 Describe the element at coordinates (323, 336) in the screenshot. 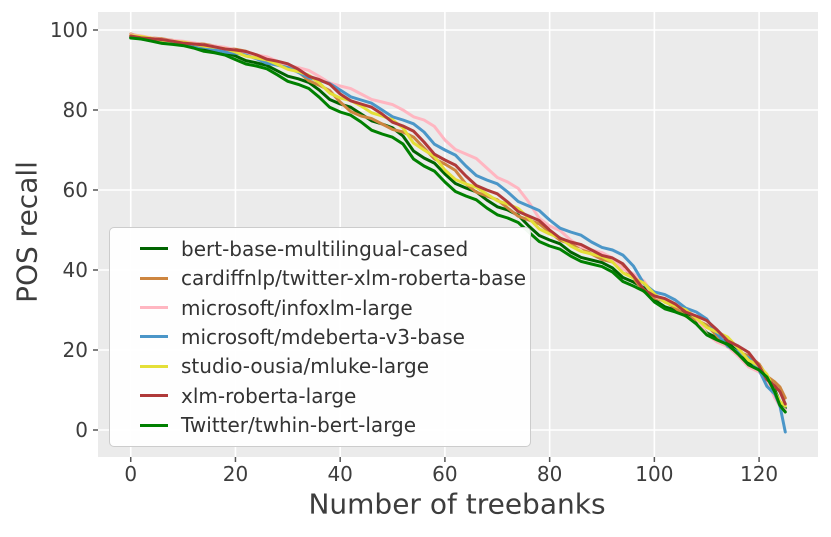

I see `legend-label: microsoft/mdeberta-v3-base` at that location.